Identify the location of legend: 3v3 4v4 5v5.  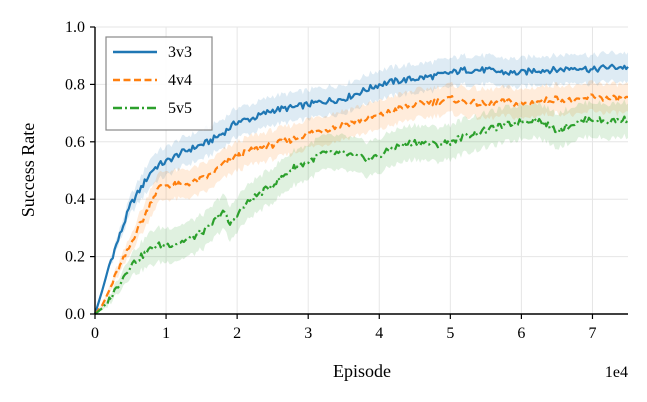
(159, 83).